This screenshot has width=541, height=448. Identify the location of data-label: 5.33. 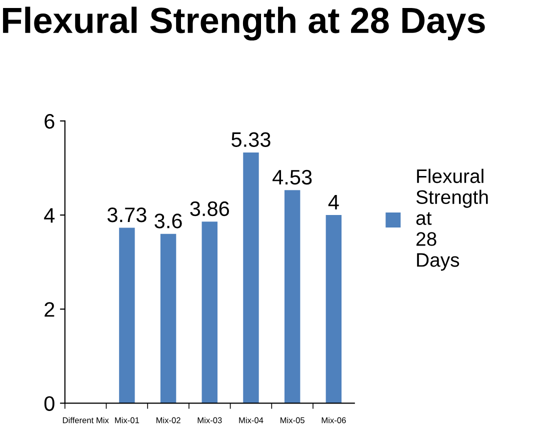
(251, 139).